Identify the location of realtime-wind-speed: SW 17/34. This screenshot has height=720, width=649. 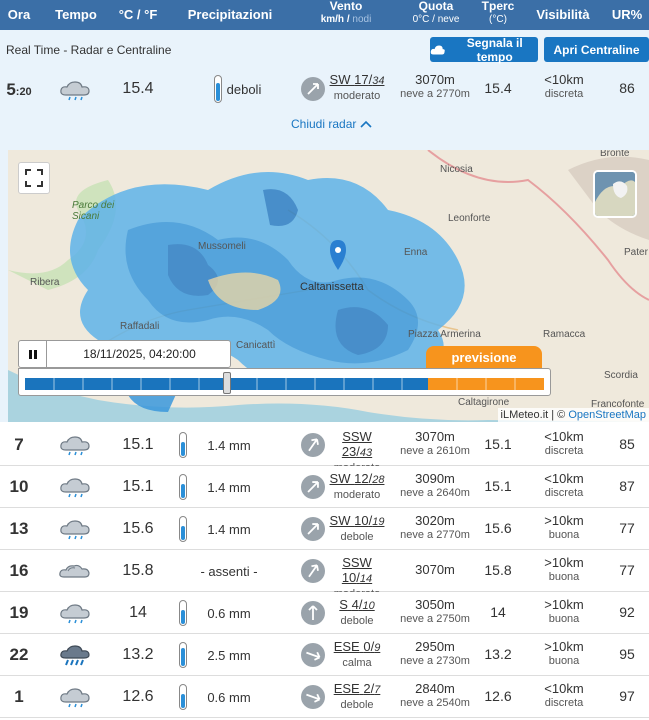
(357, 79).